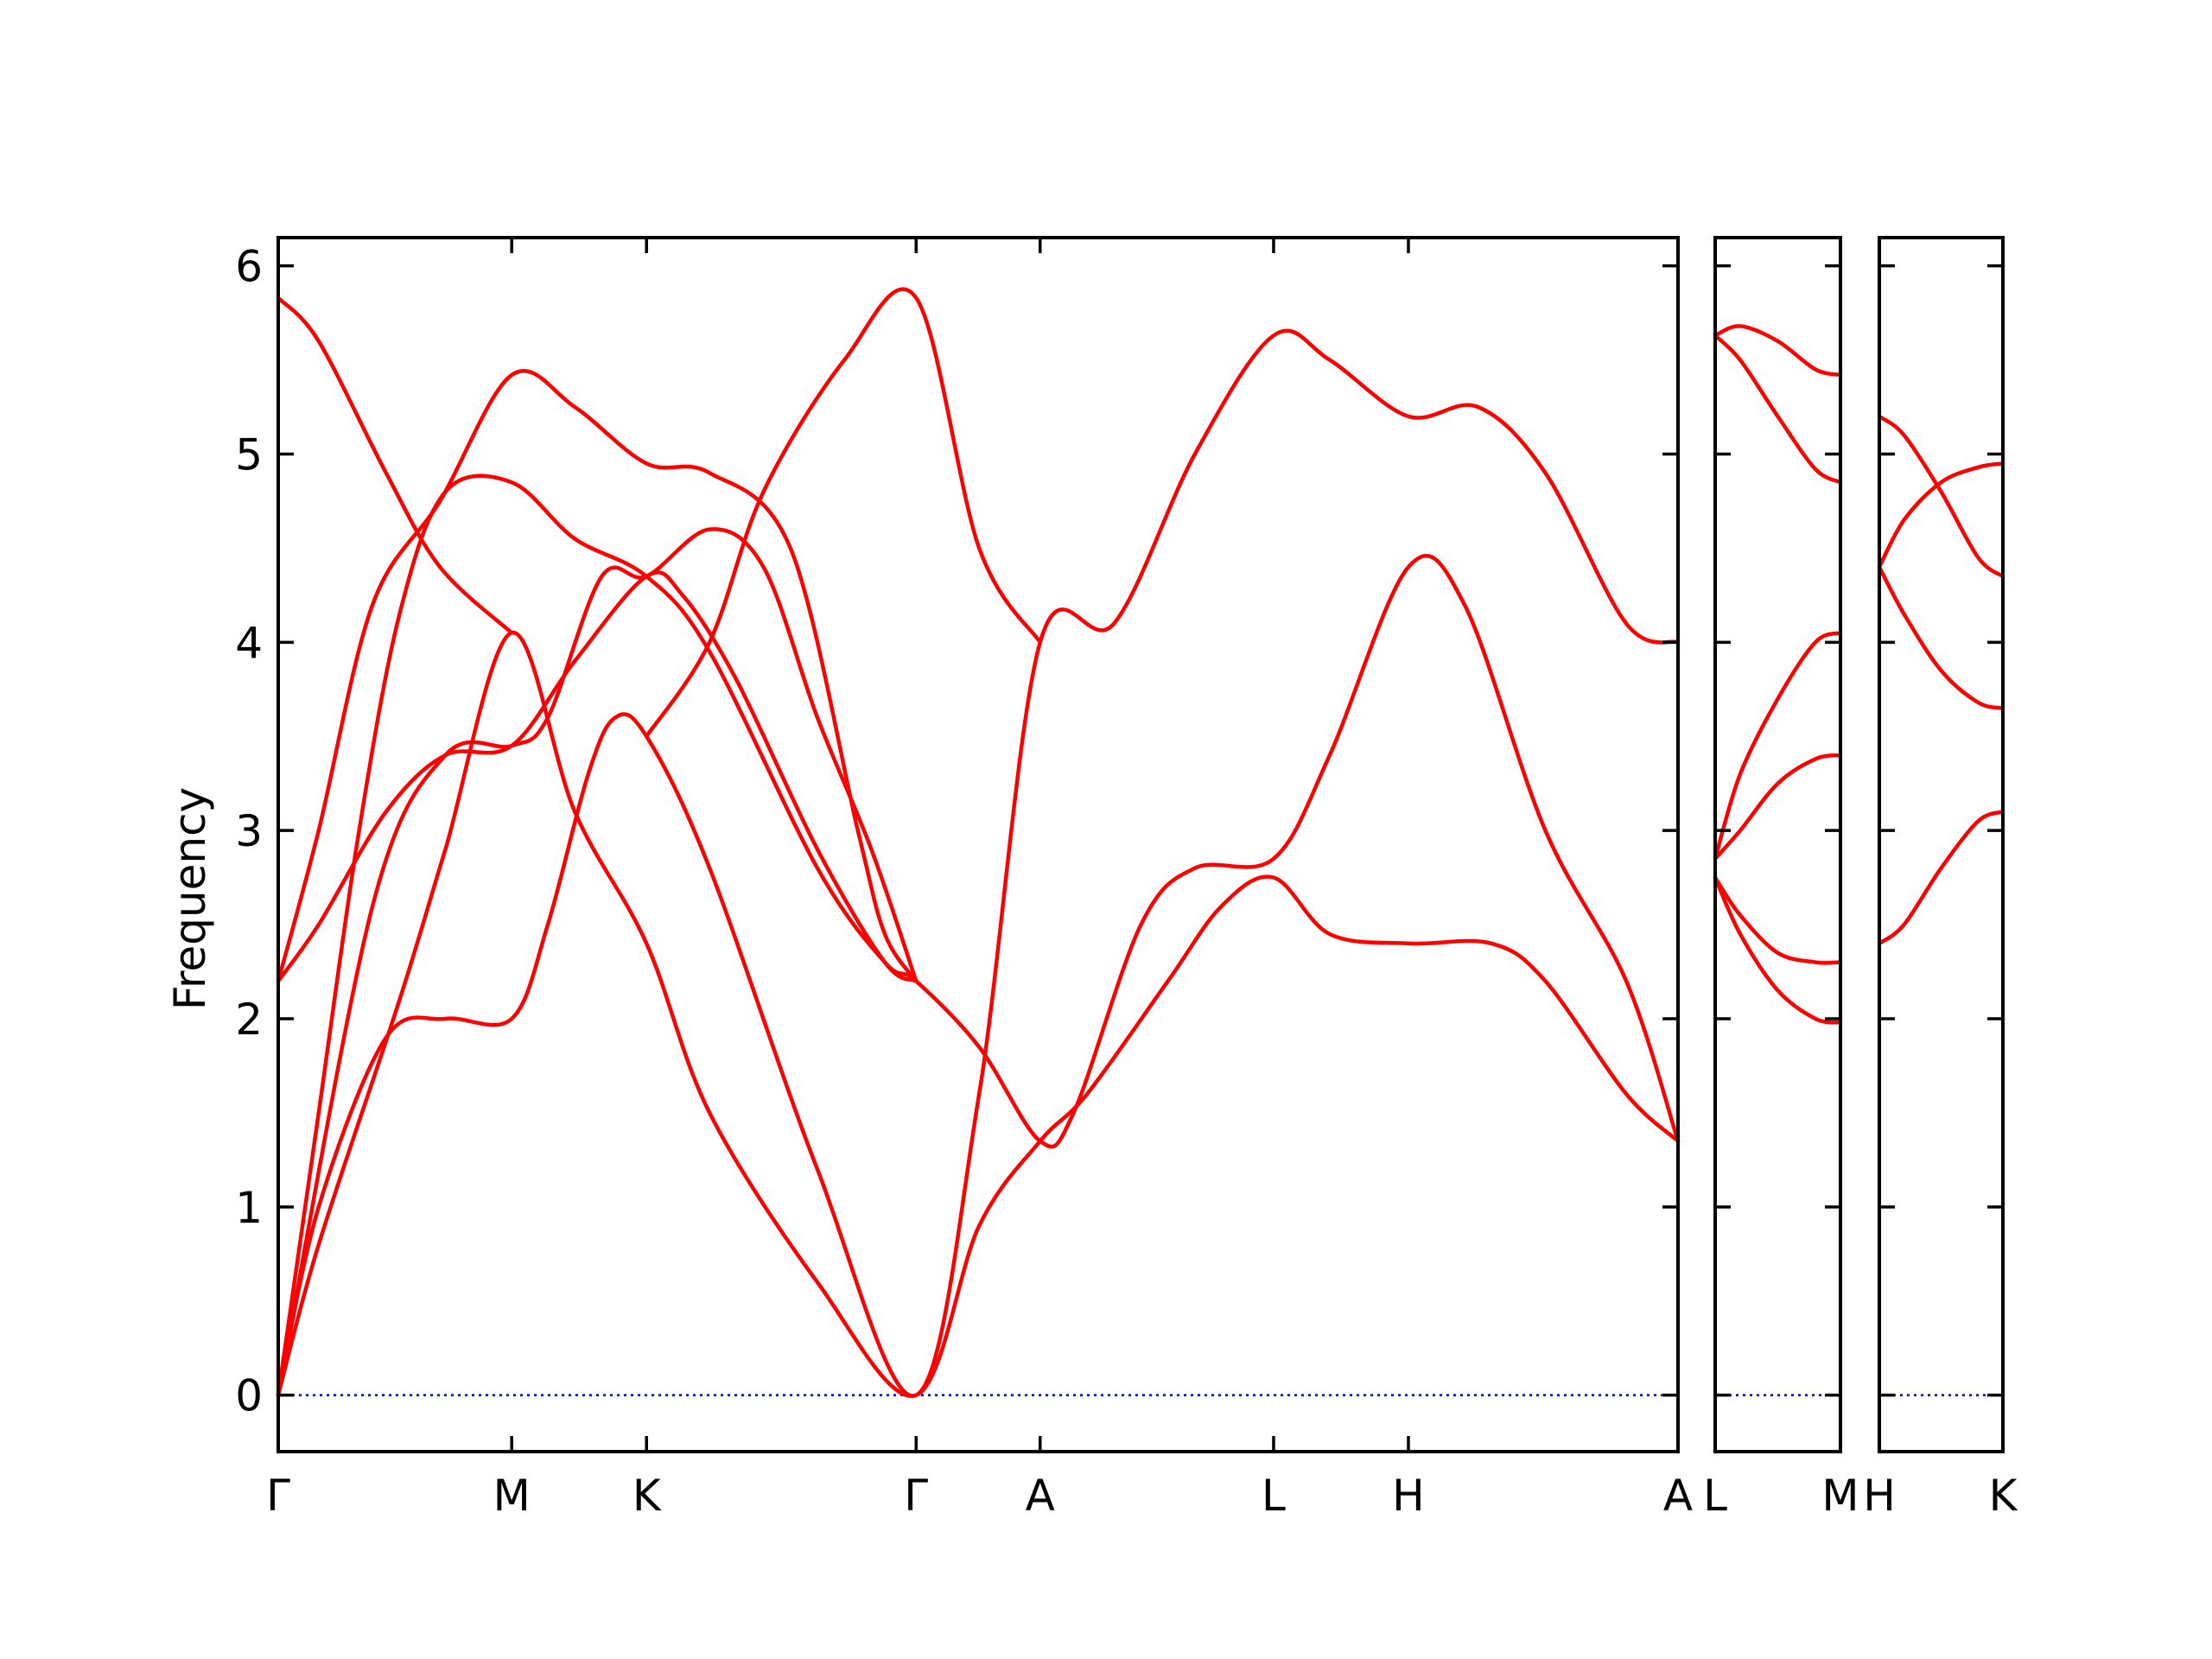 This screenshot has height=1659, width=2212. I want to click on y-tick-label: 1, so click(249, 1208).